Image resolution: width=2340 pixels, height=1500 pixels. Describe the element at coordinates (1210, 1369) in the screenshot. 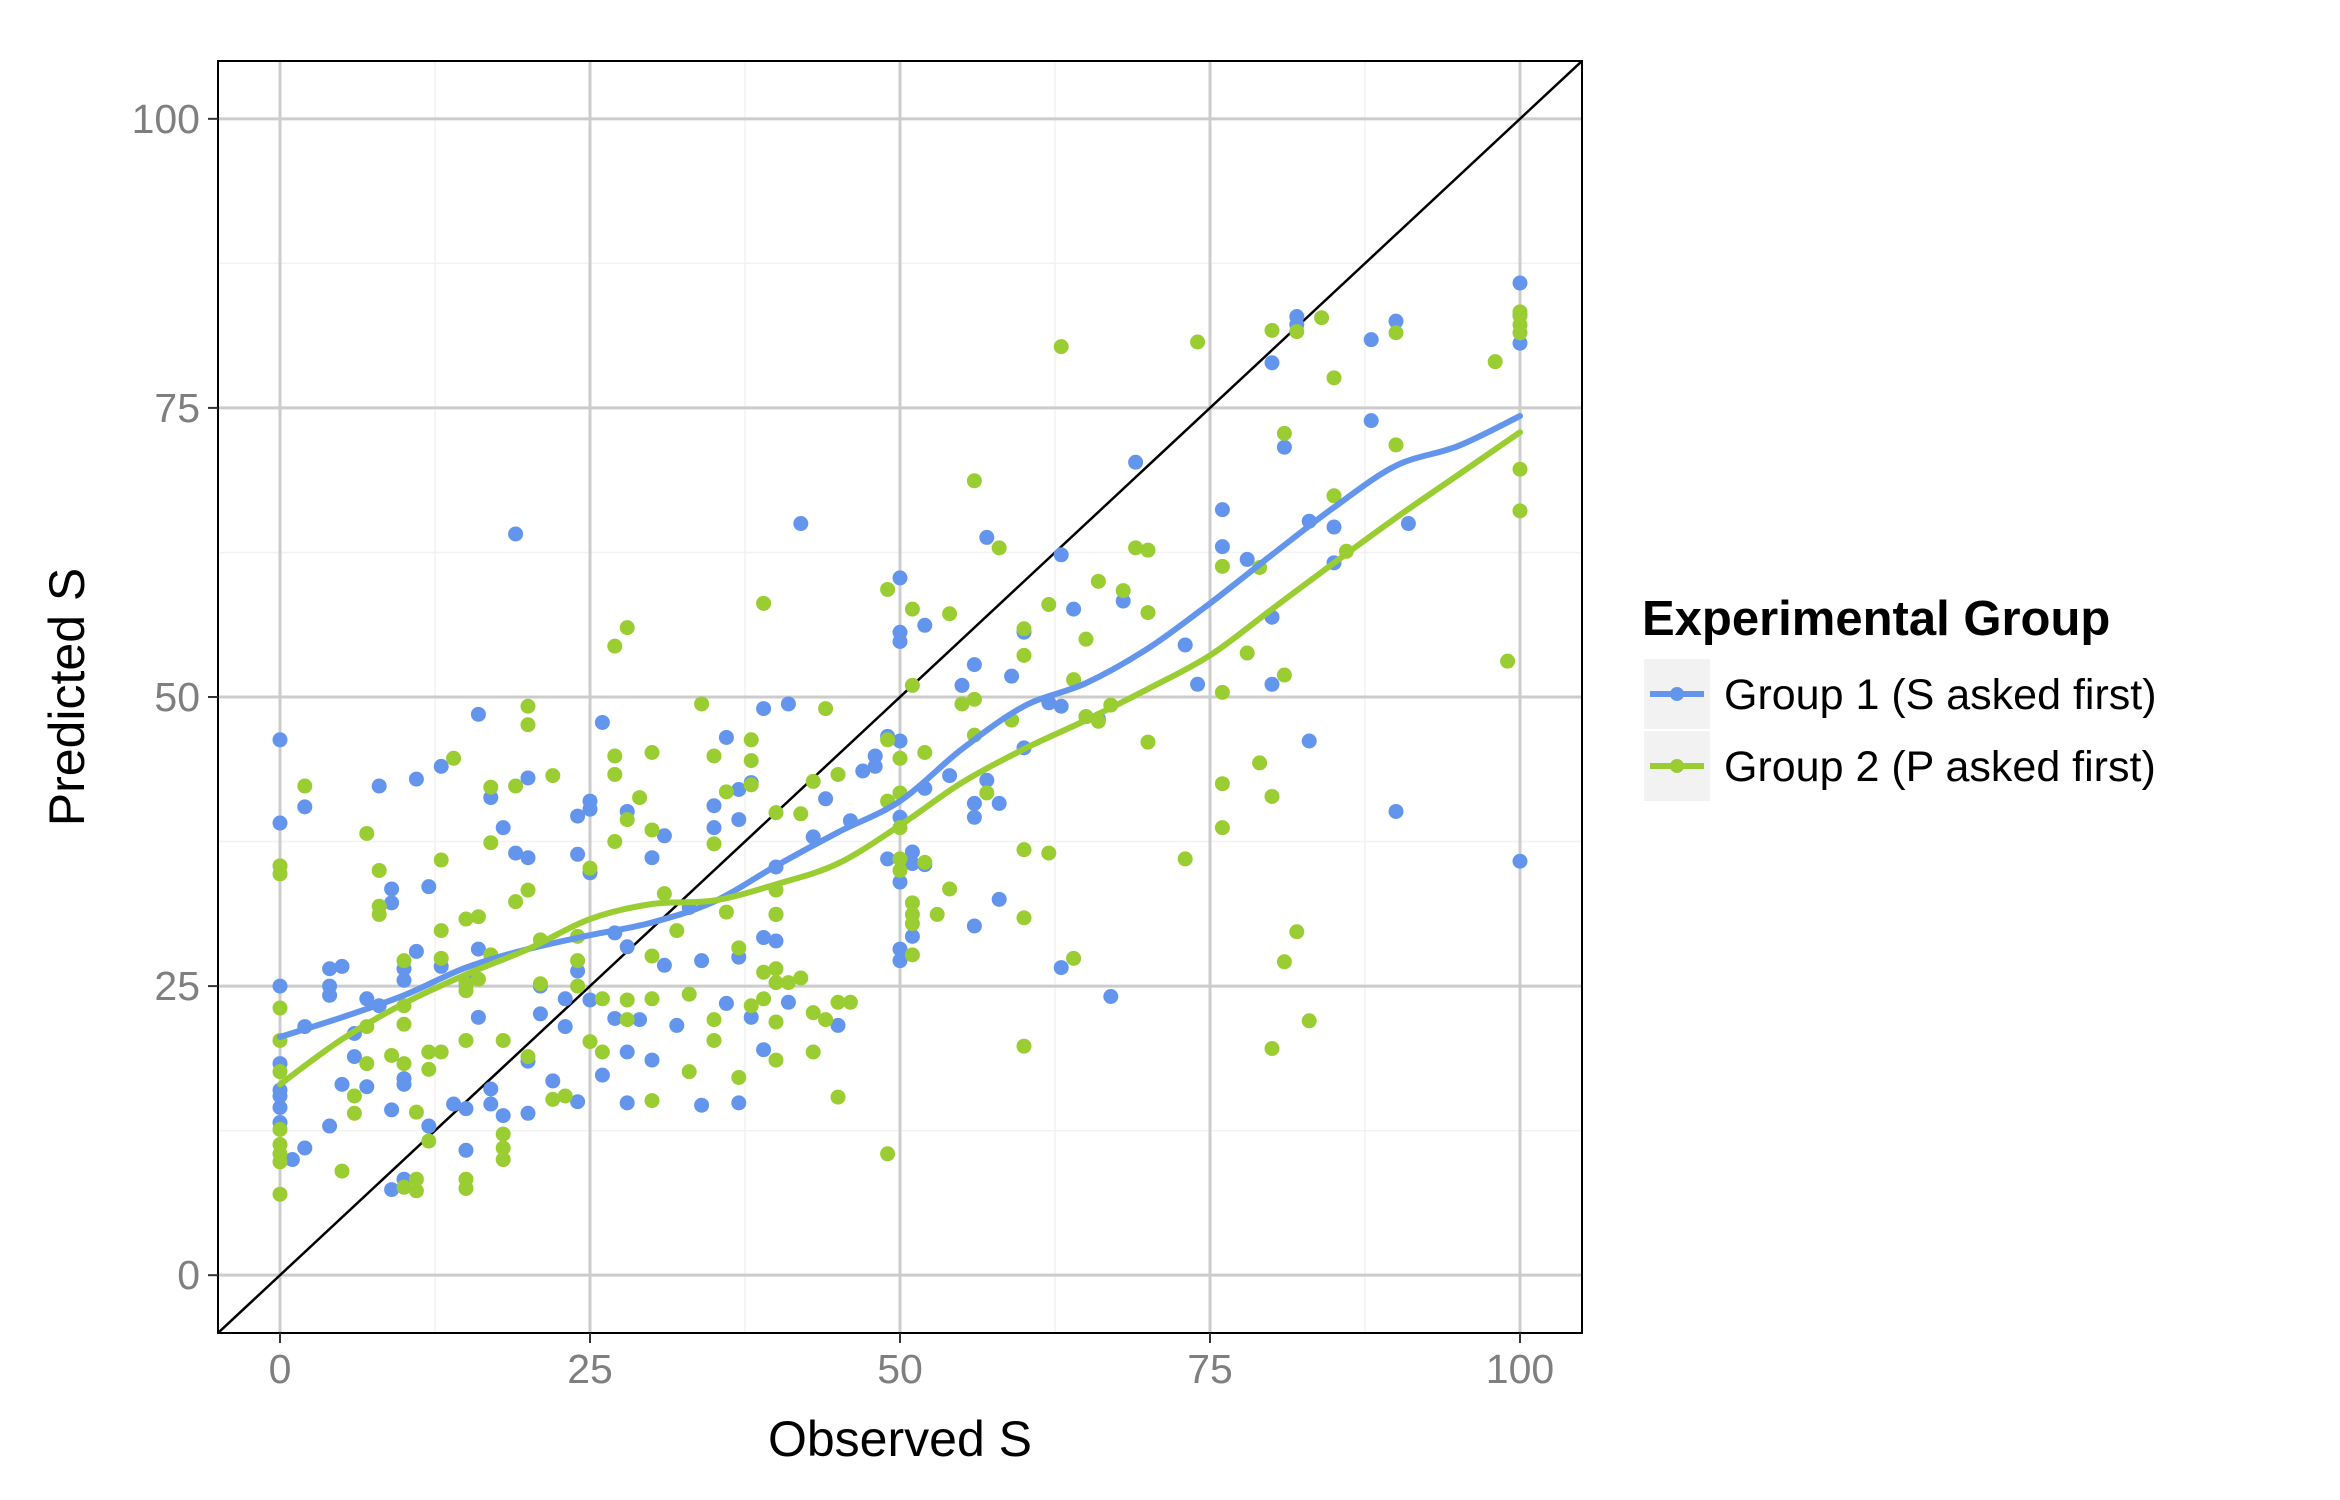

I see `x-tick-label: 75` at that location.